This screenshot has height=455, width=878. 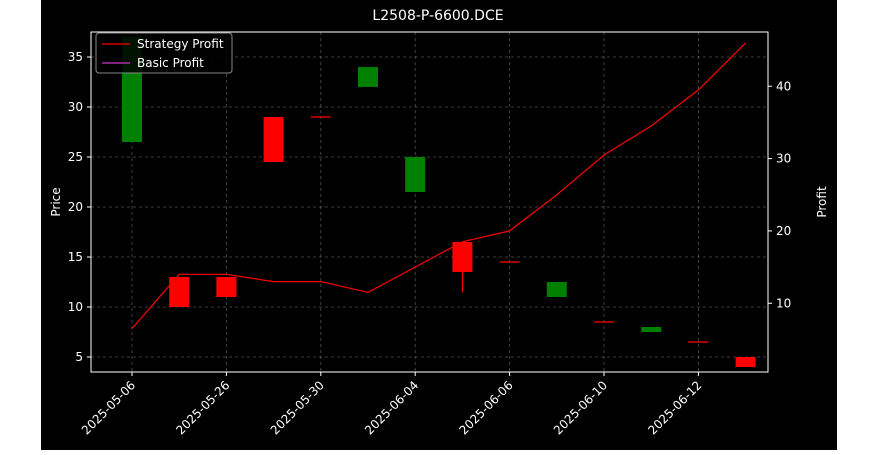 What do you see at coordinates (75, 157) in the screenshot?
I see `y-tick-label-left-25: 25` at bounding box center [75, 157].